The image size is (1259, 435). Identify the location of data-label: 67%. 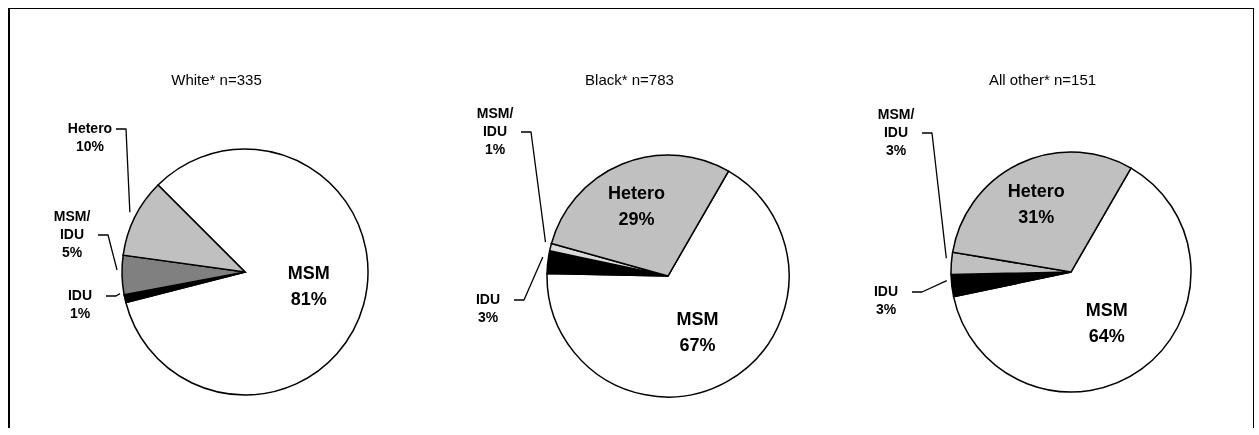
(697, 345).